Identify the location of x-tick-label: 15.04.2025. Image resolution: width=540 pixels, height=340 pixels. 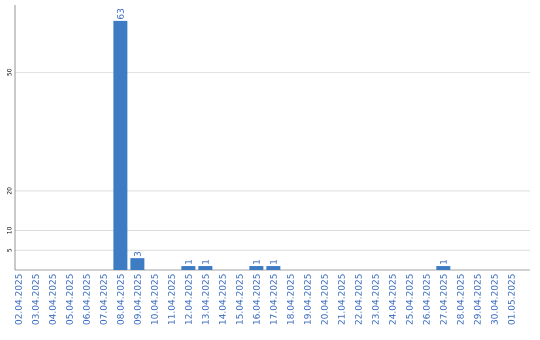
(239, 299).